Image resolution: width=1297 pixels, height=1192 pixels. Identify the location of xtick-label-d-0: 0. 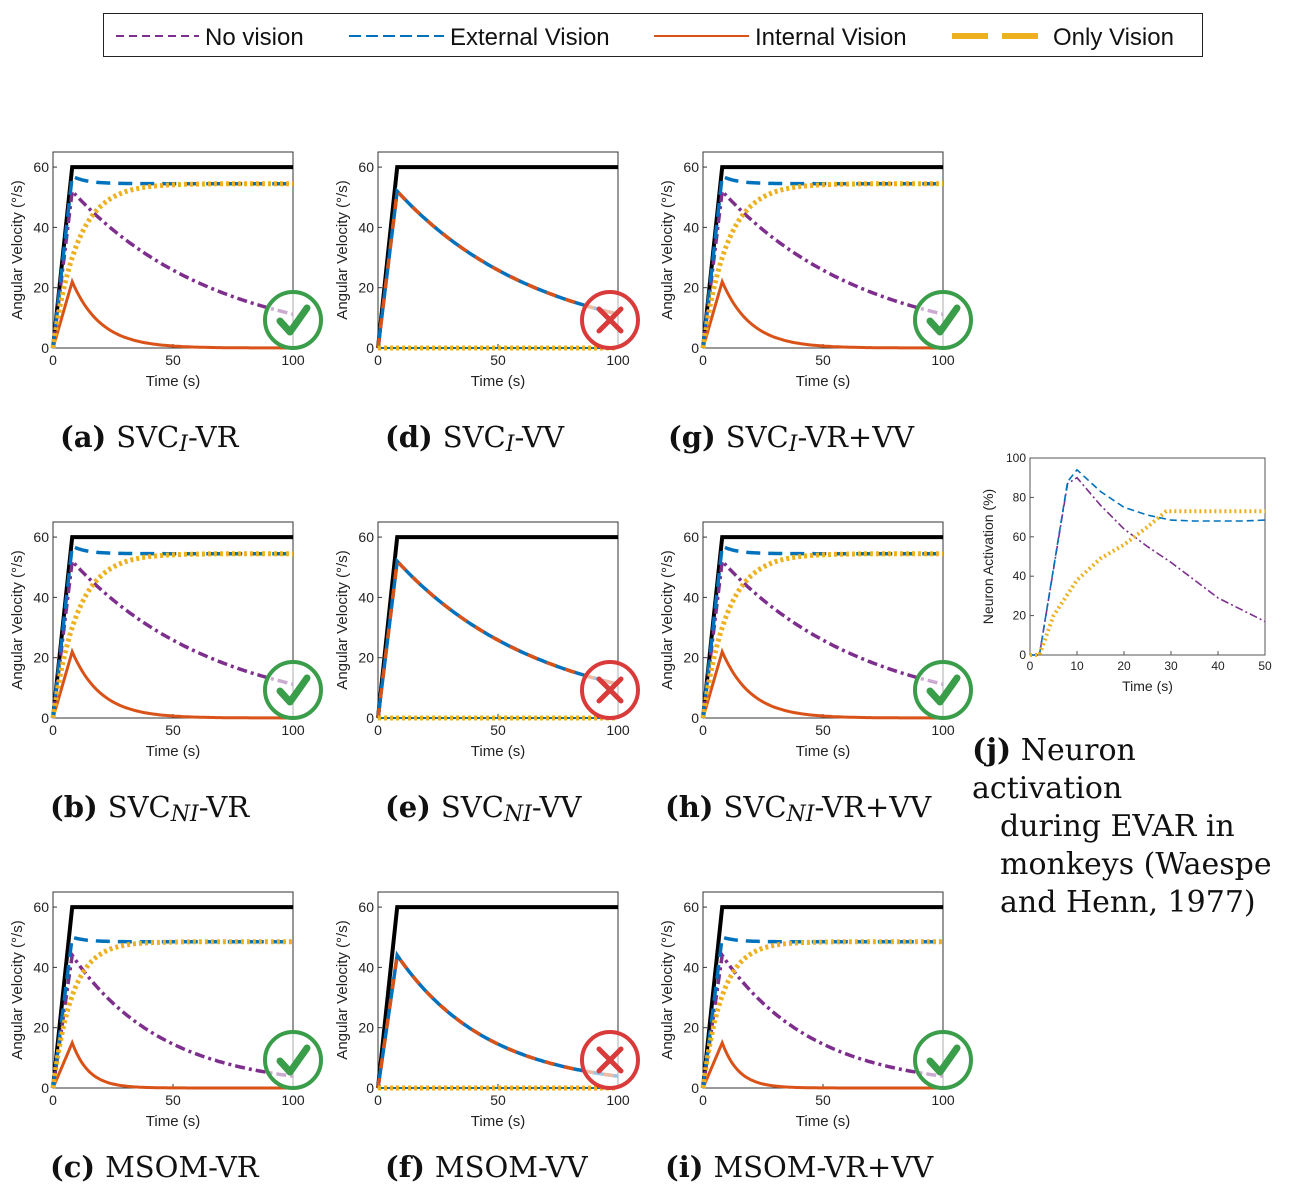
(378, 360).